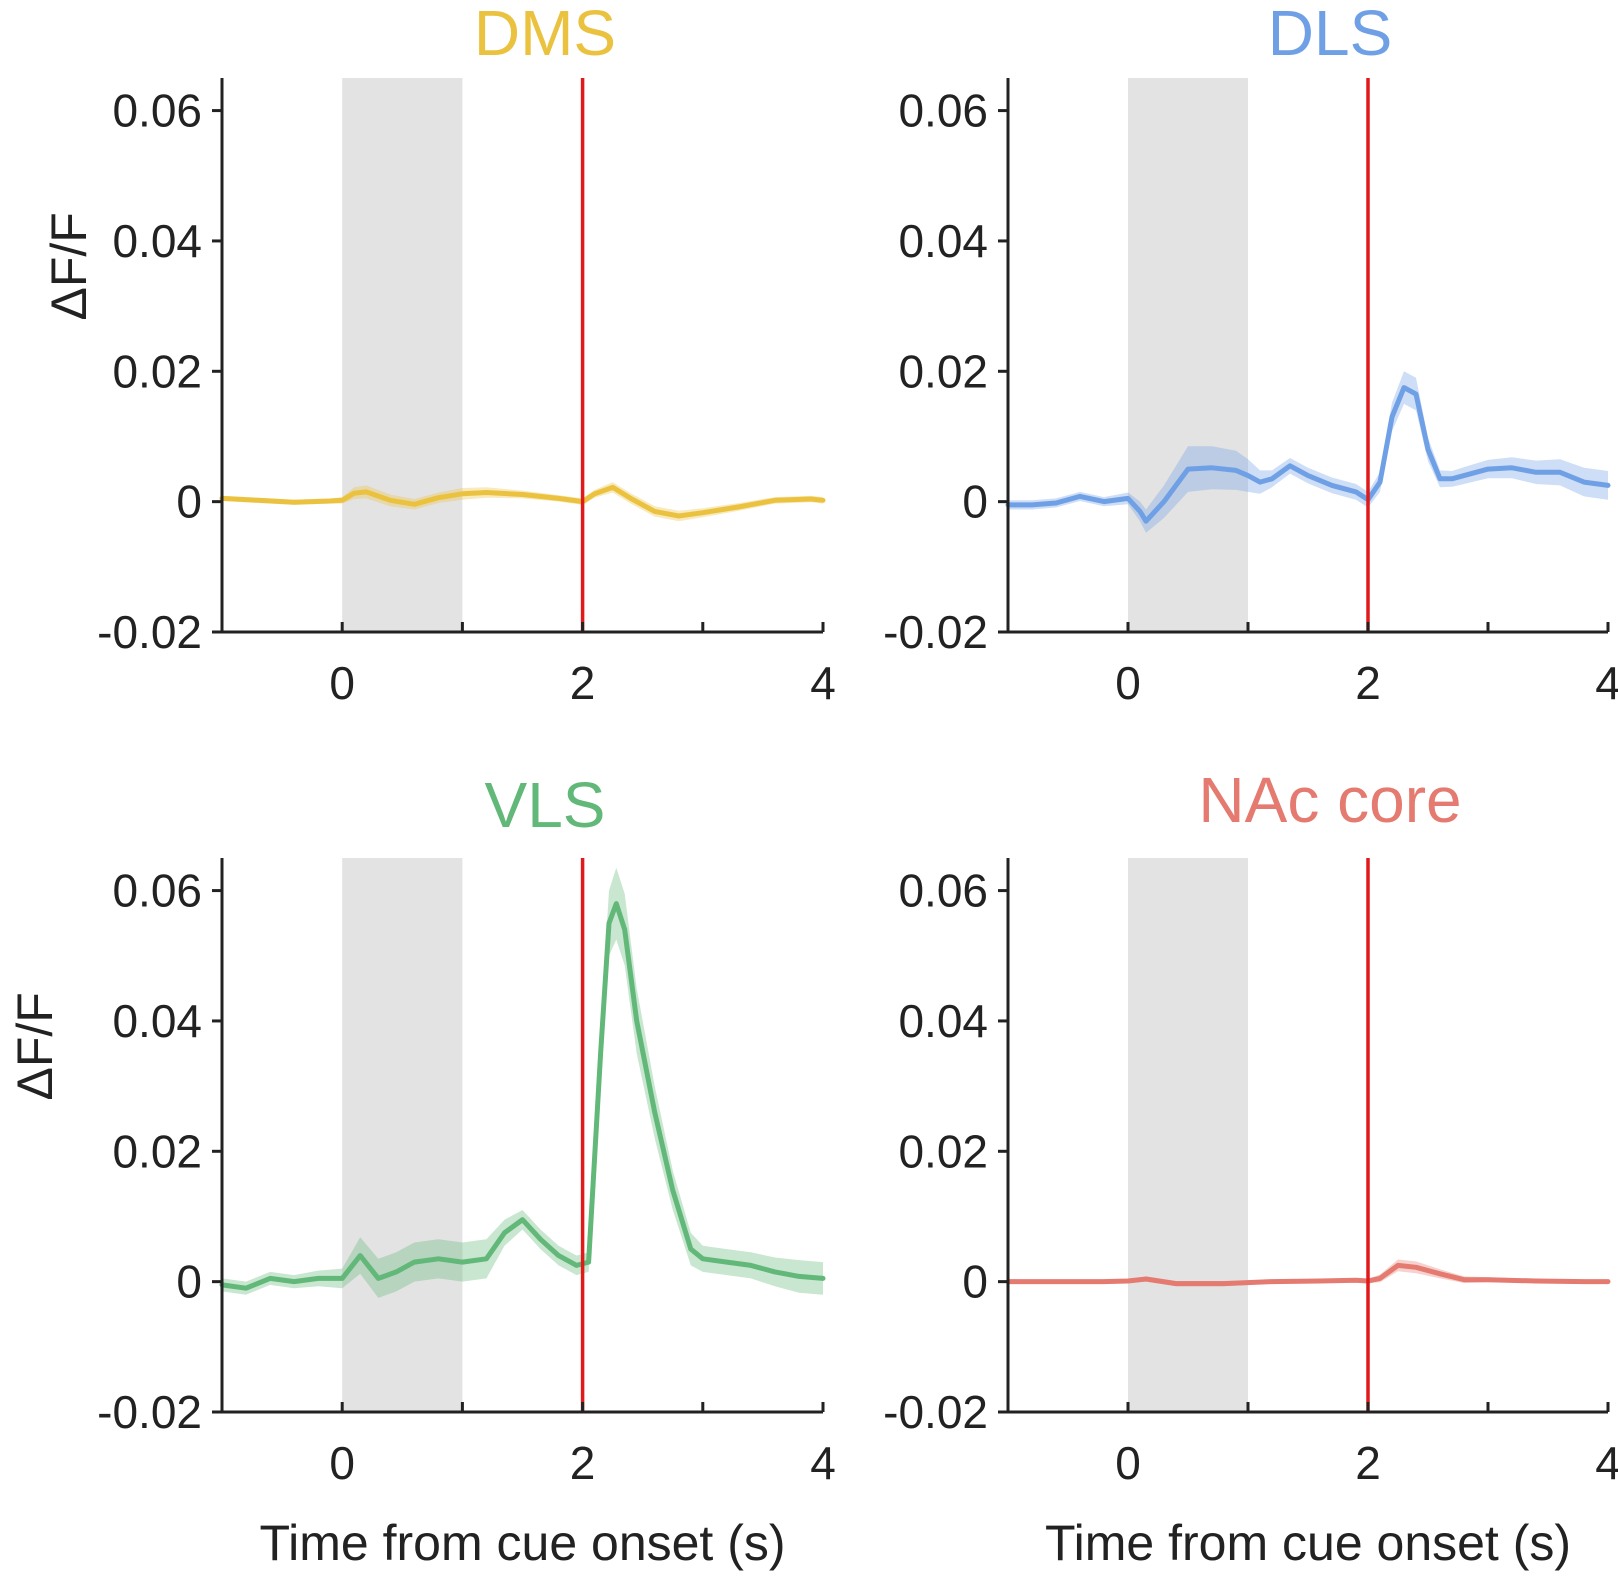  Describe the element at coordinates (545, 34) in the screenshot. I see `panel-title: DMS` at that location.